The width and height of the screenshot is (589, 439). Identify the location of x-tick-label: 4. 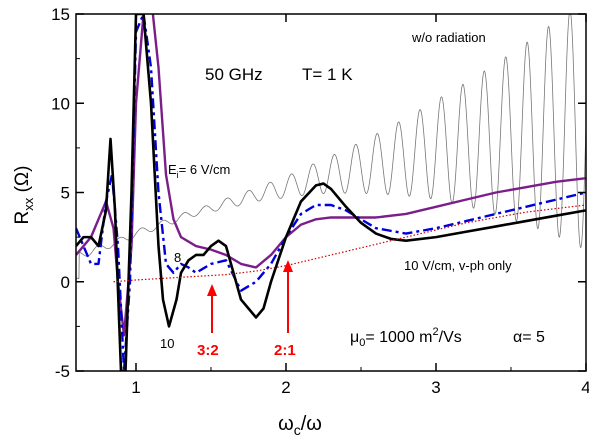
(585, 387).